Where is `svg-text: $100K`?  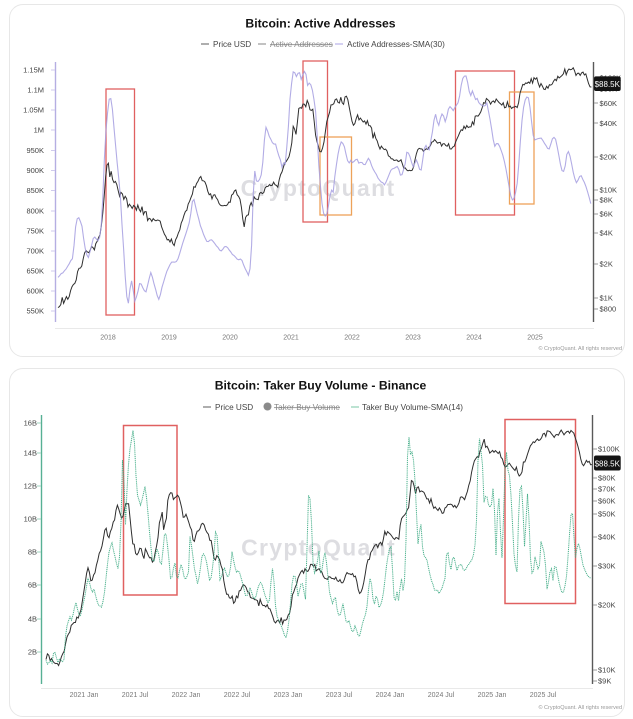
svg-text: $100K is located at coordinates (609, 449).